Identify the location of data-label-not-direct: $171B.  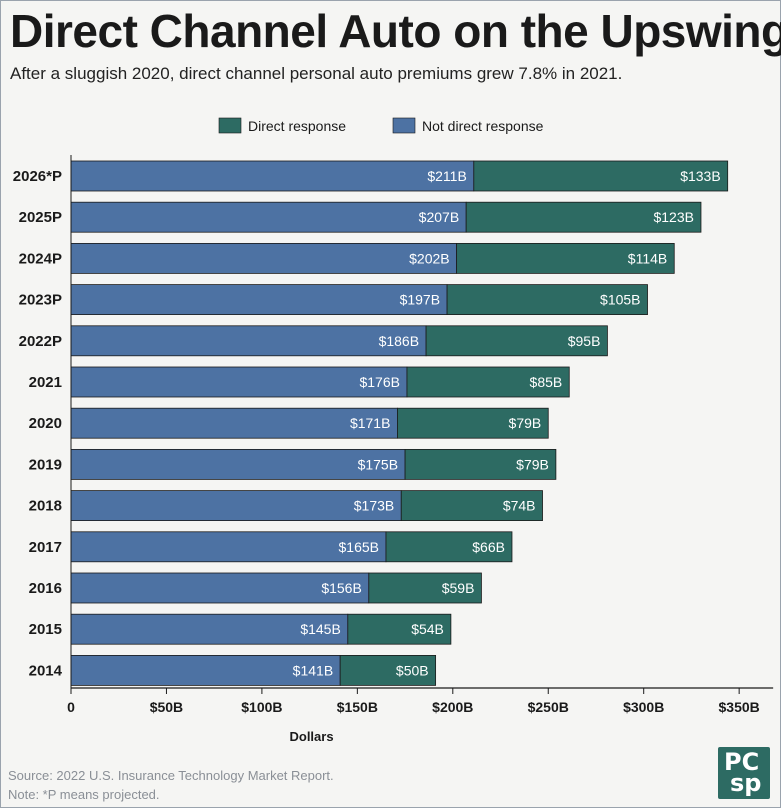
(370, 423).